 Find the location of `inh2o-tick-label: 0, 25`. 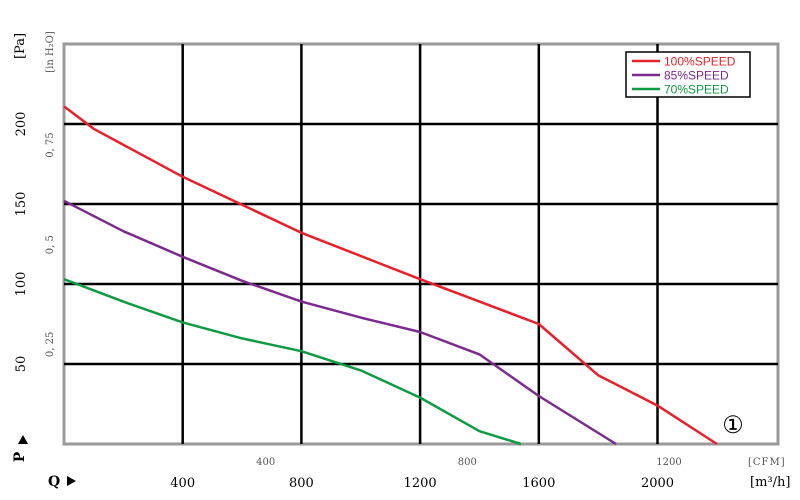

inh2o-tick-label: 0, 25 is located at coordinates (50, 344).